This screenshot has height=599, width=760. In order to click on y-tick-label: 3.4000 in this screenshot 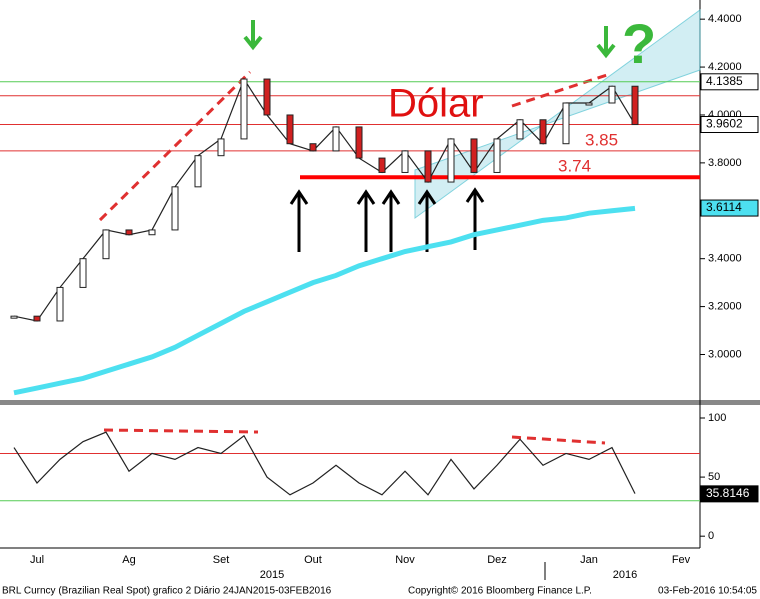, I will do `click(725, 259)`.